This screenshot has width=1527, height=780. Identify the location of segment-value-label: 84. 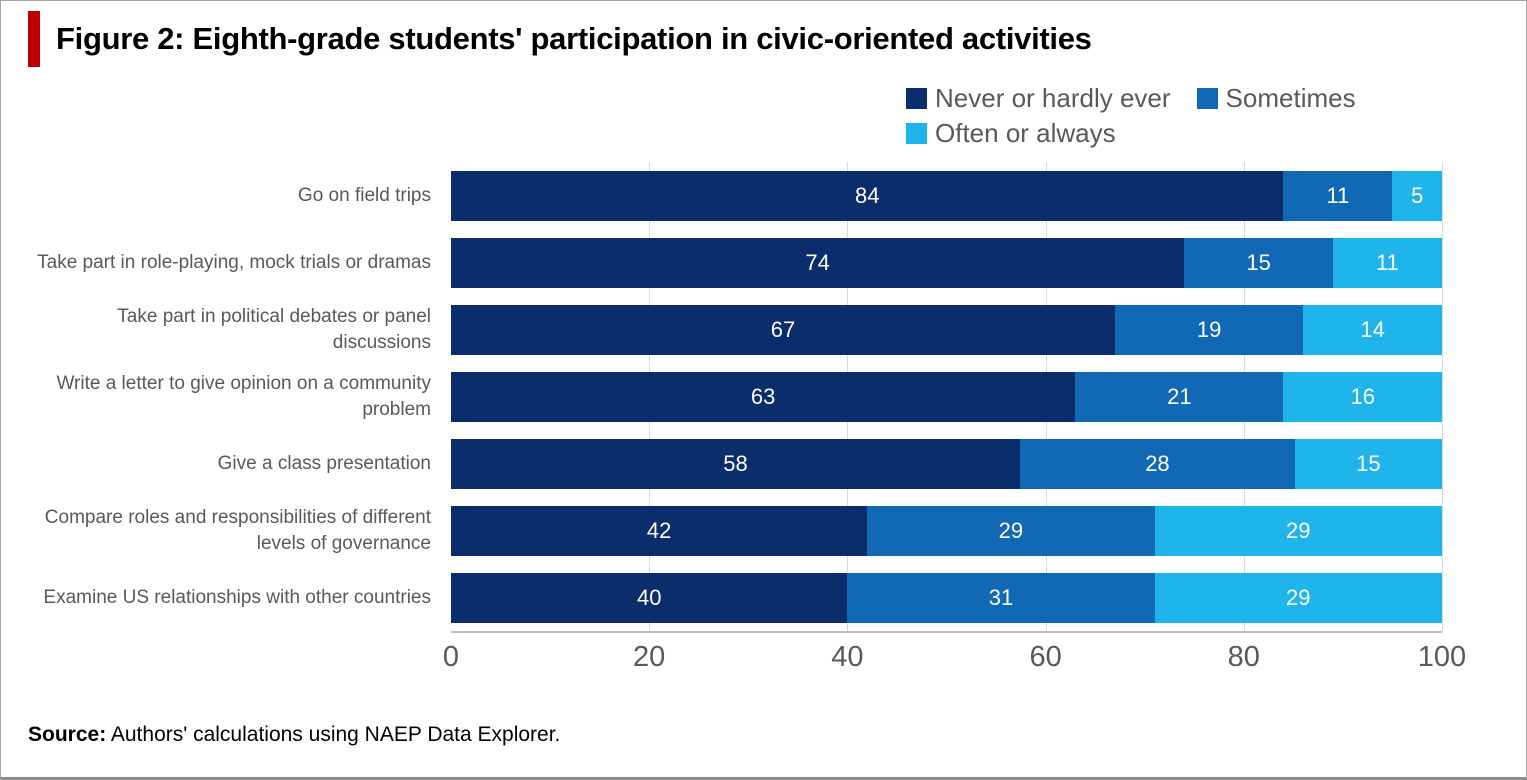
(867, 195).